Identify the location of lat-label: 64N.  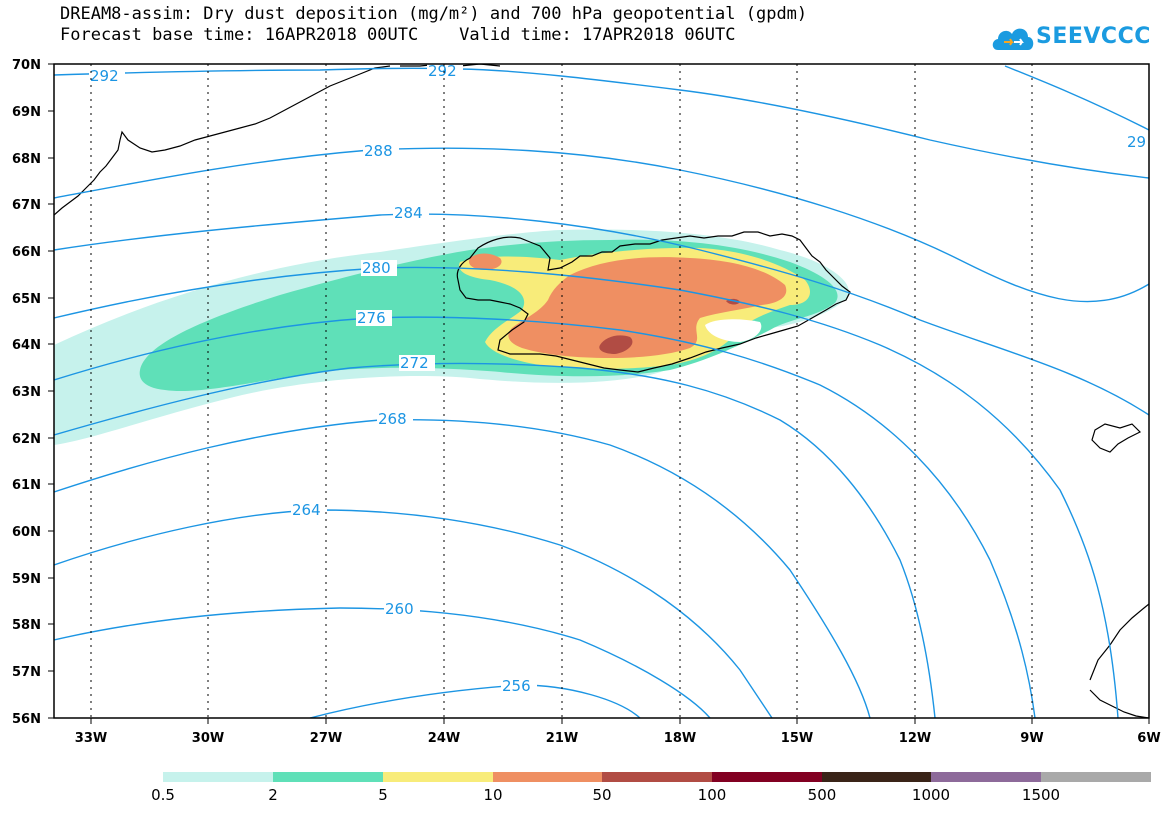
(26, 345).